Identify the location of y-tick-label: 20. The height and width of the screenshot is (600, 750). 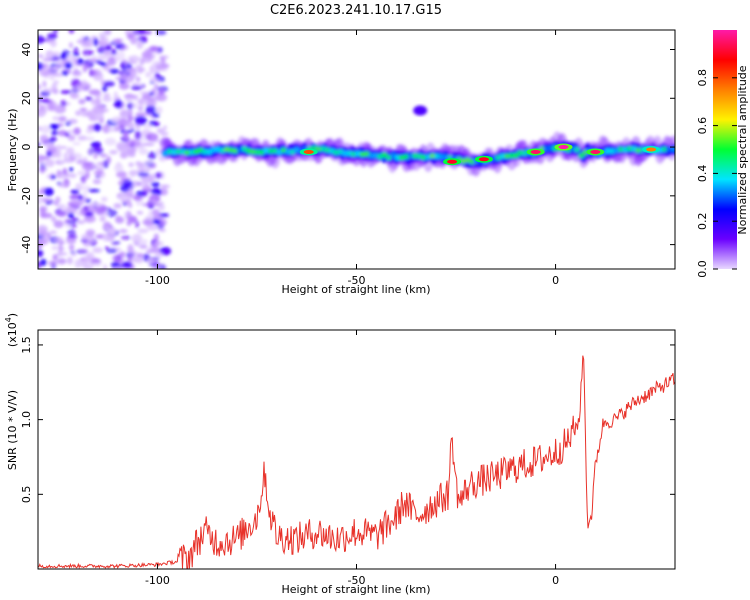
(26, 98).